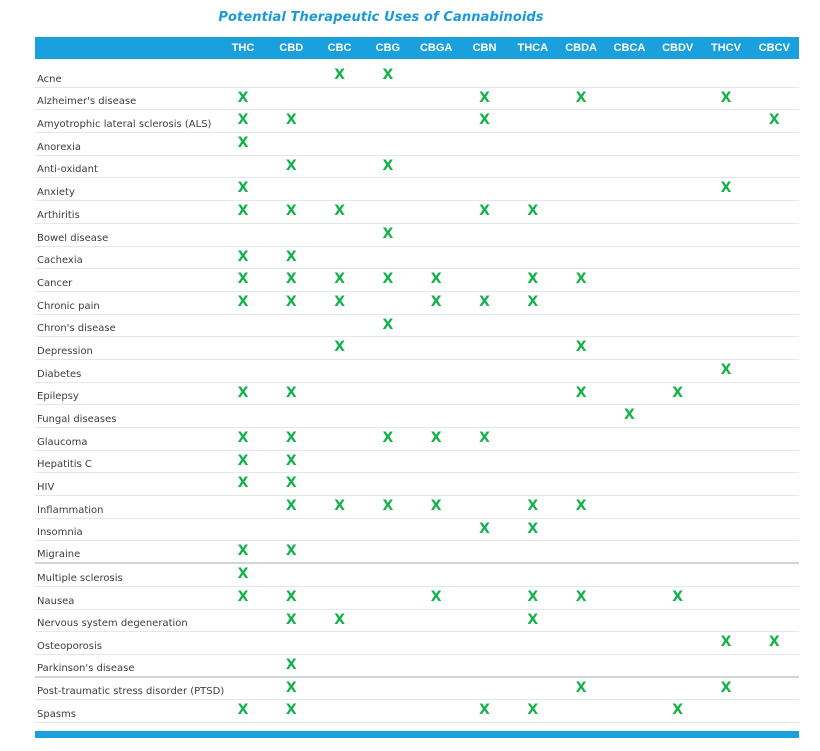 The image size is (820, 751). I want to click on table-row: Bowel disease X, so click(417, 235).